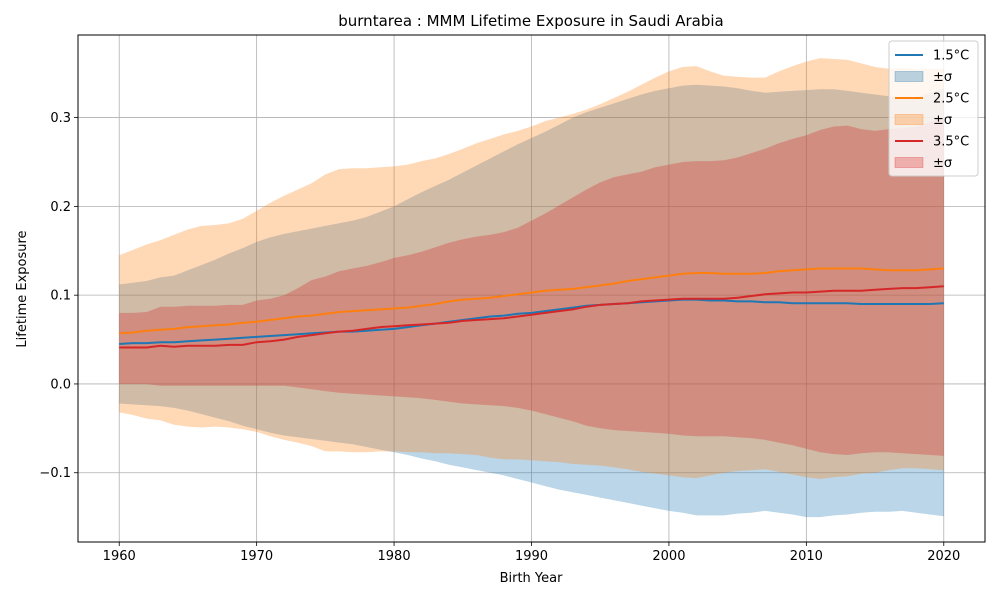 This screenshot has width=1000, height=600. What do you see at coordinates (951, 99) in the screenshot?
I see `legend-label: 2.5°C` at bounding box center [951, 99].